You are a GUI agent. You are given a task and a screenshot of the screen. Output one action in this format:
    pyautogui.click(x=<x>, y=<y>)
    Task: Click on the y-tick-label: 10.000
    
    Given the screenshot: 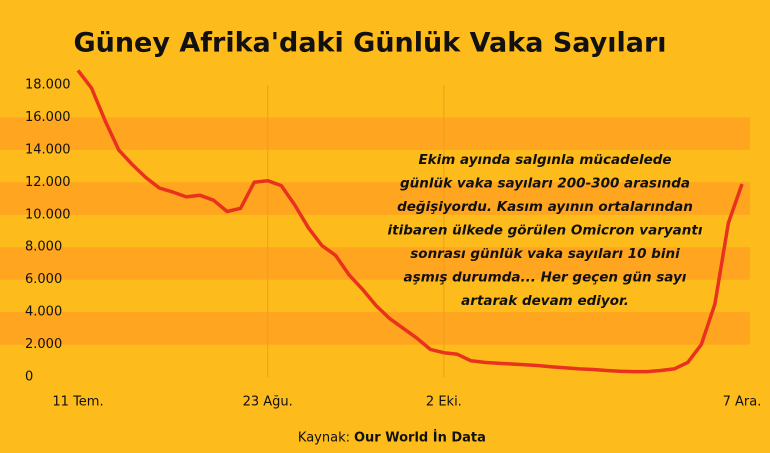 What is the action you would take?
    pyautogui.click(x=48, y=214)
    